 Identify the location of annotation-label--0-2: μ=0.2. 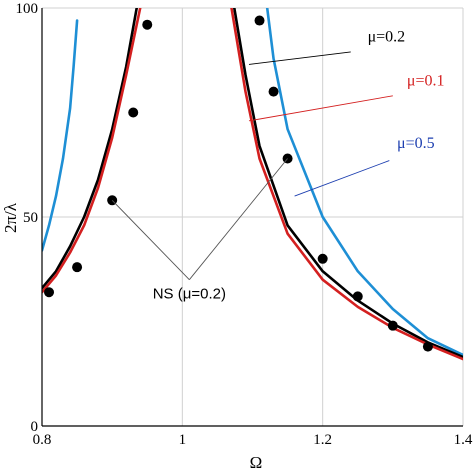
(387, 36).